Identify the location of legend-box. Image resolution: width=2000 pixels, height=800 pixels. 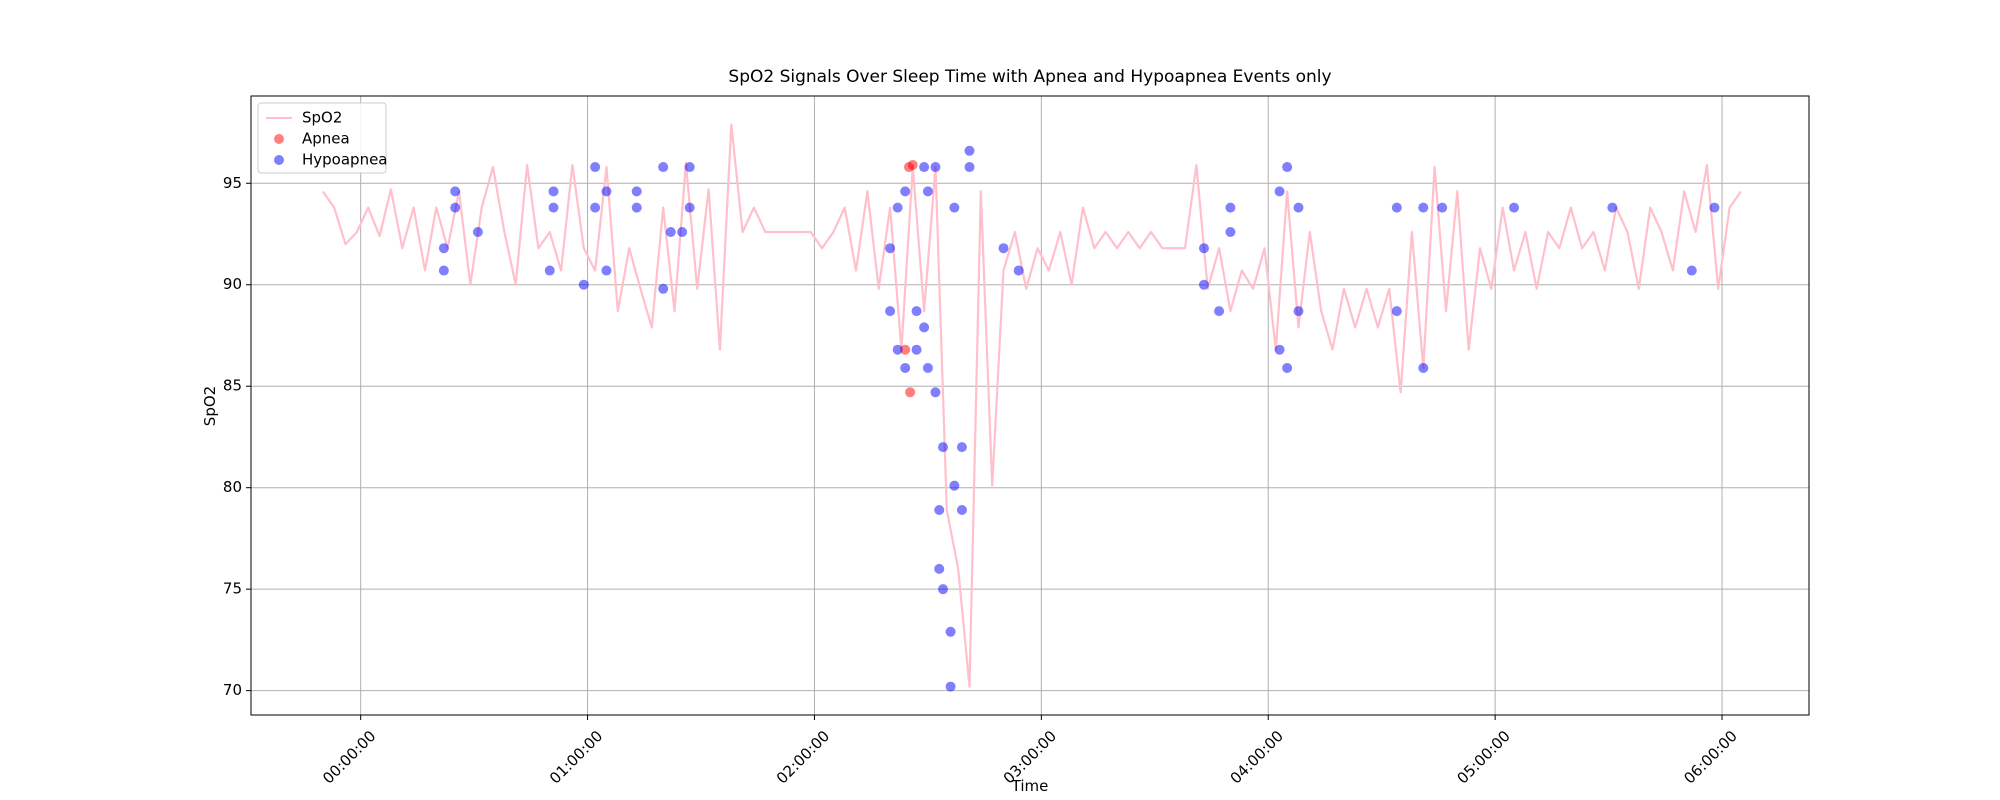
(322, 138).